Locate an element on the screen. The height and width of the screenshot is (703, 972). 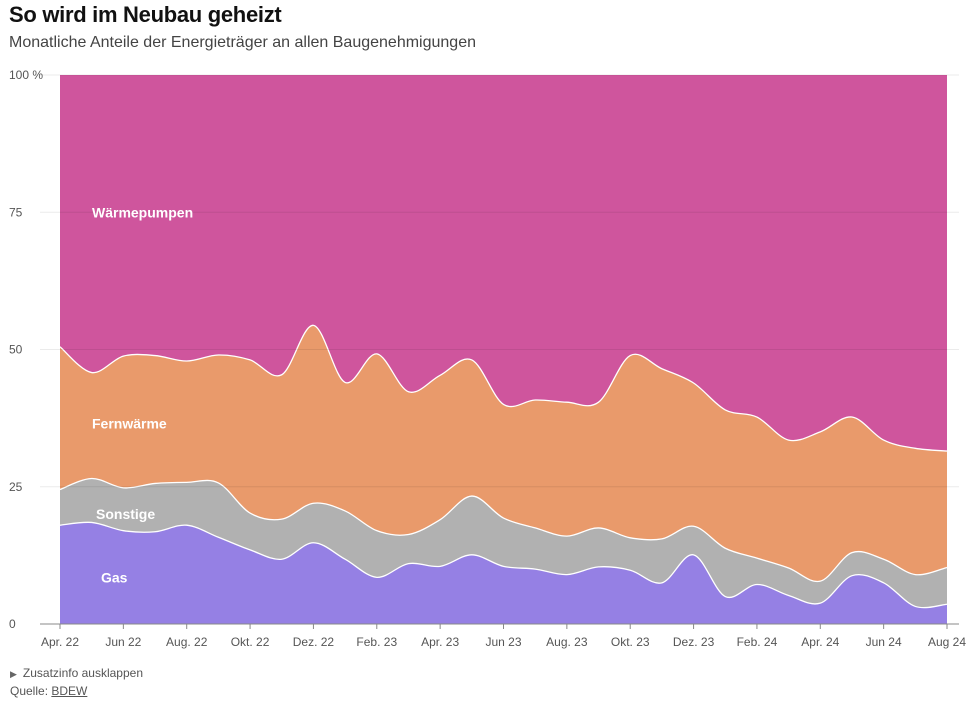
x-tick-label: Dez. 22 is located at coordinates (314, 642).